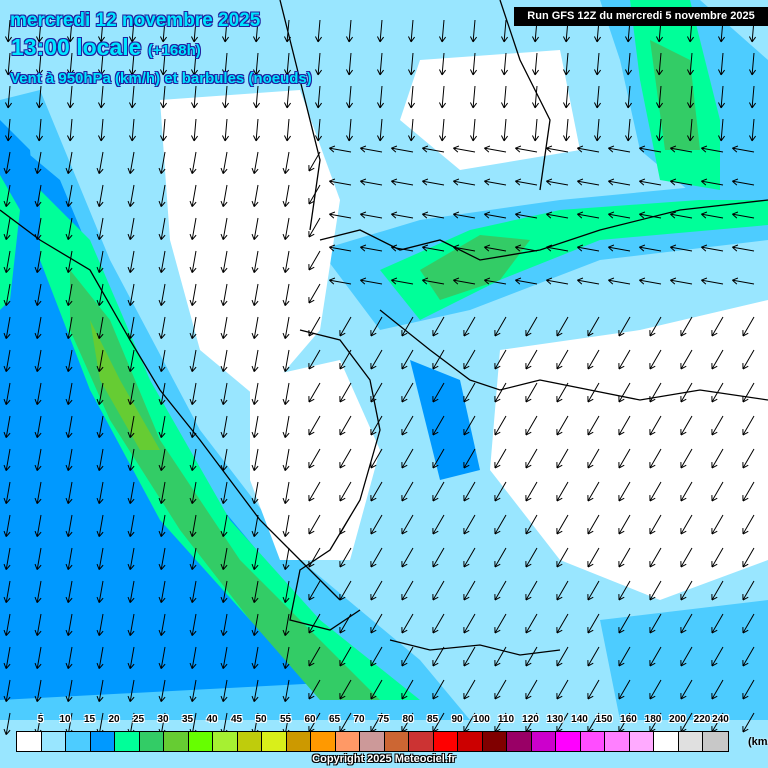 The width and height of the screenshot is (768, 768). I want to click on legend-label: 85, so click(432, 719).